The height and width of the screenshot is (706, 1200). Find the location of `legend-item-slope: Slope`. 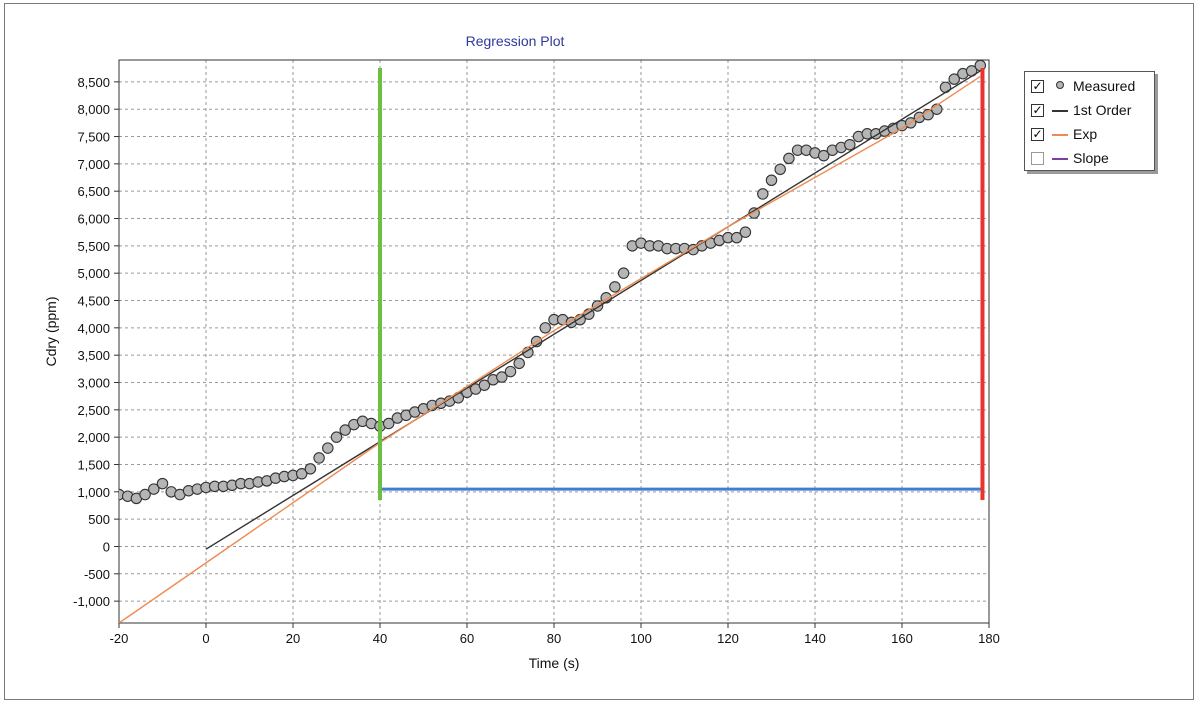

legend-item-slope: Slope is located at coordinates (1070, 158).